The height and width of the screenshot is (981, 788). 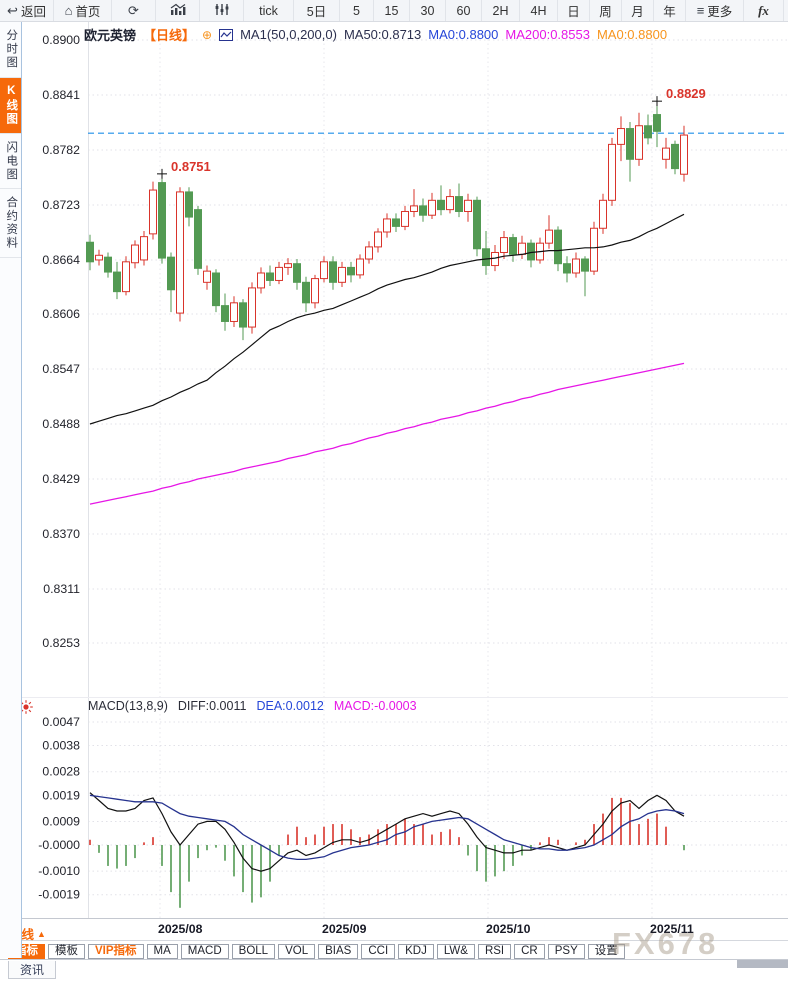 What do you see at coordinates (61, 150) in the screenshot?
I see `price-axis-label: 0.8782` at bounding box center [61, 150].